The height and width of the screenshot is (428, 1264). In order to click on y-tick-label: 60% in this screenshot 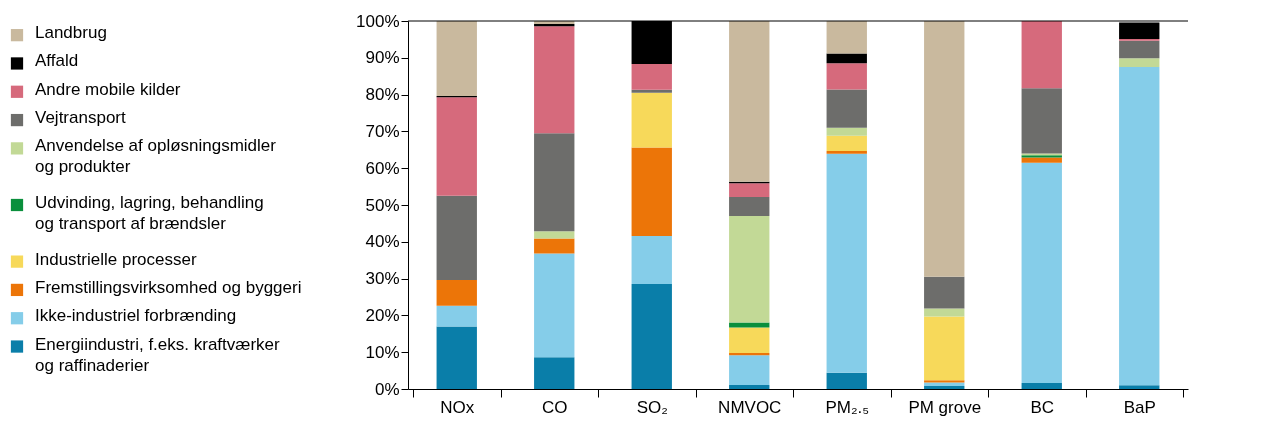, I will do `click(382, 168)`.